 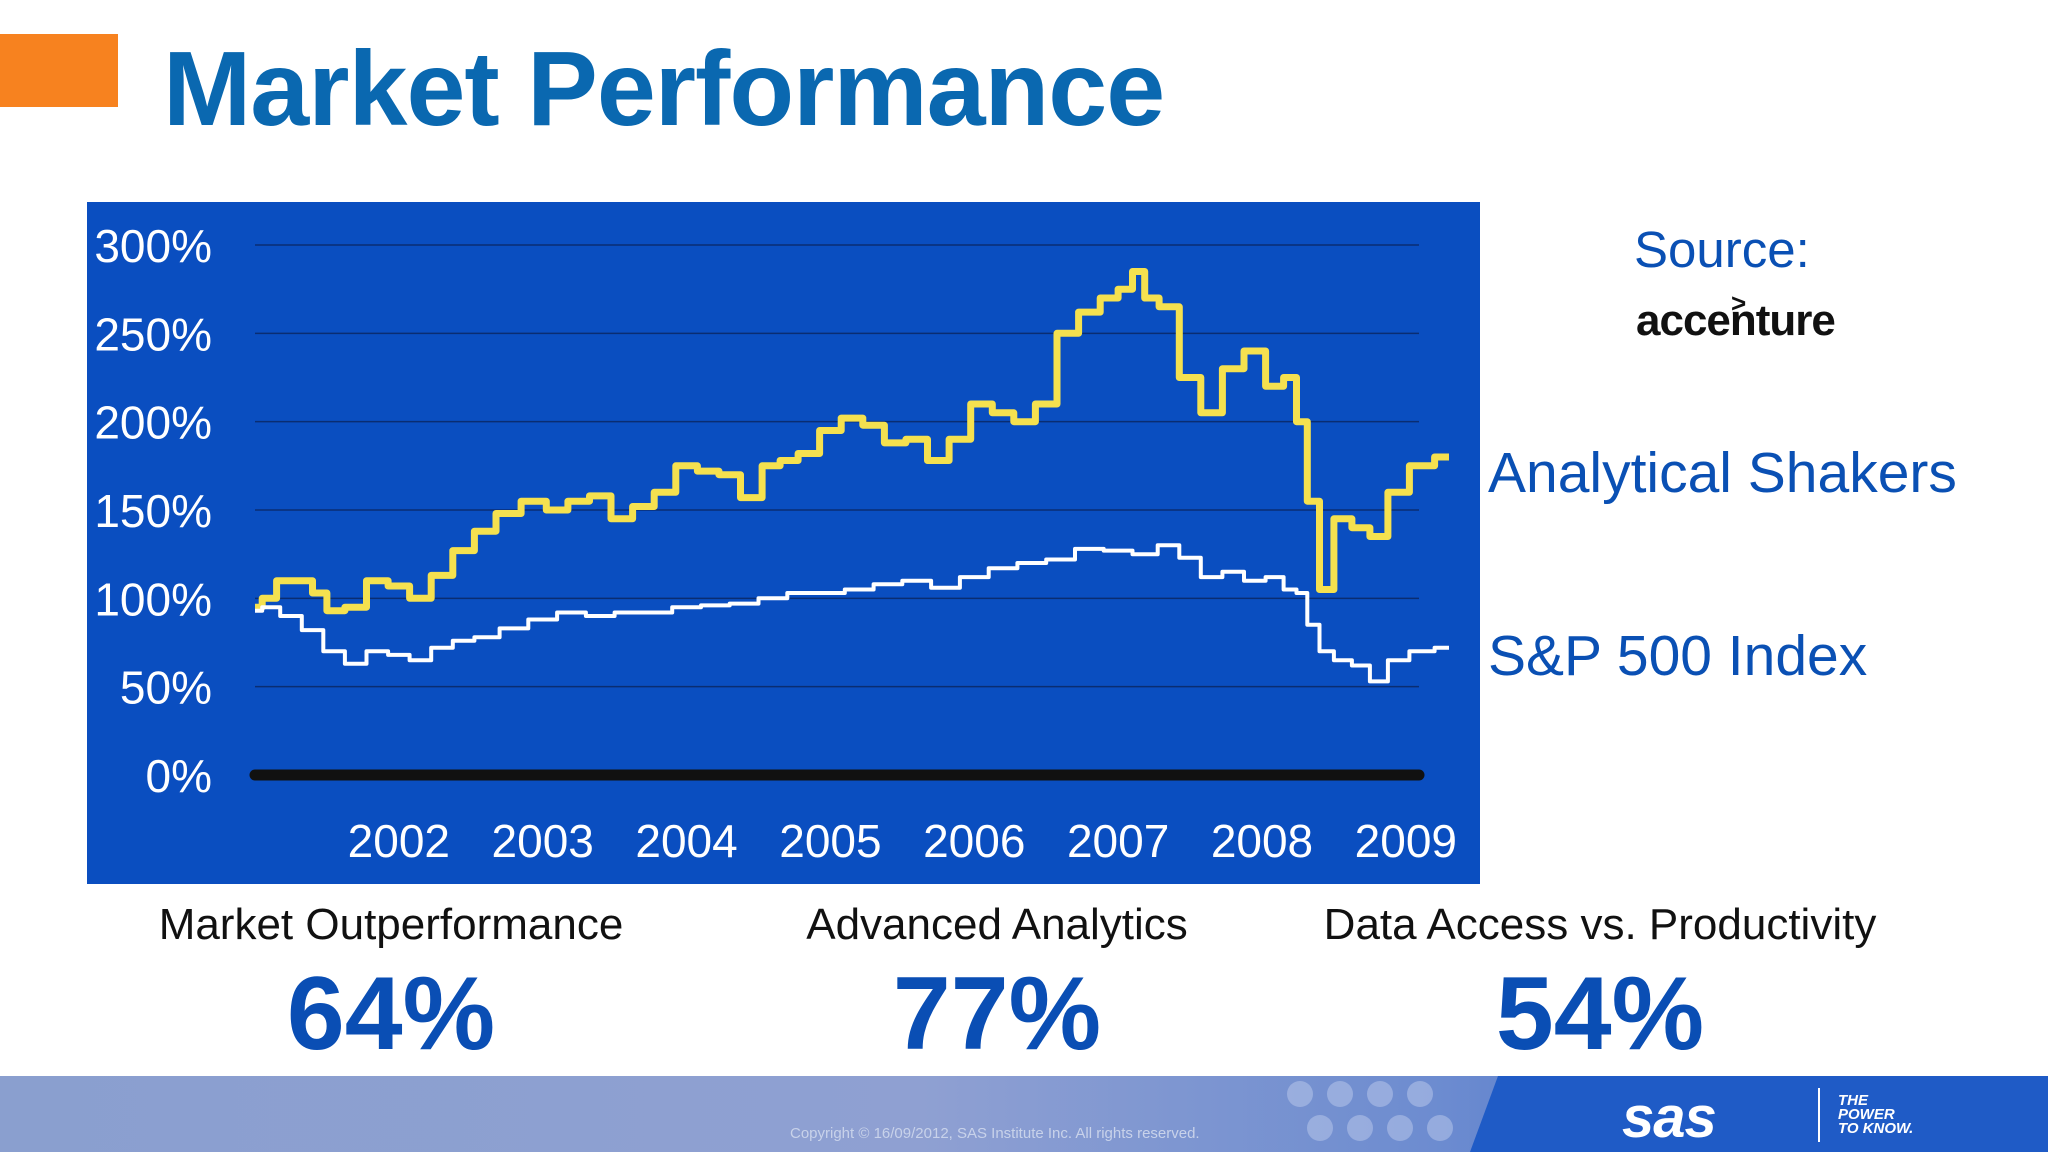 What do you see at coordinates (1739, 303) in the screenshot?
I see `accenture-logo-mark-icon: >` at bounding box center [1739, 303].